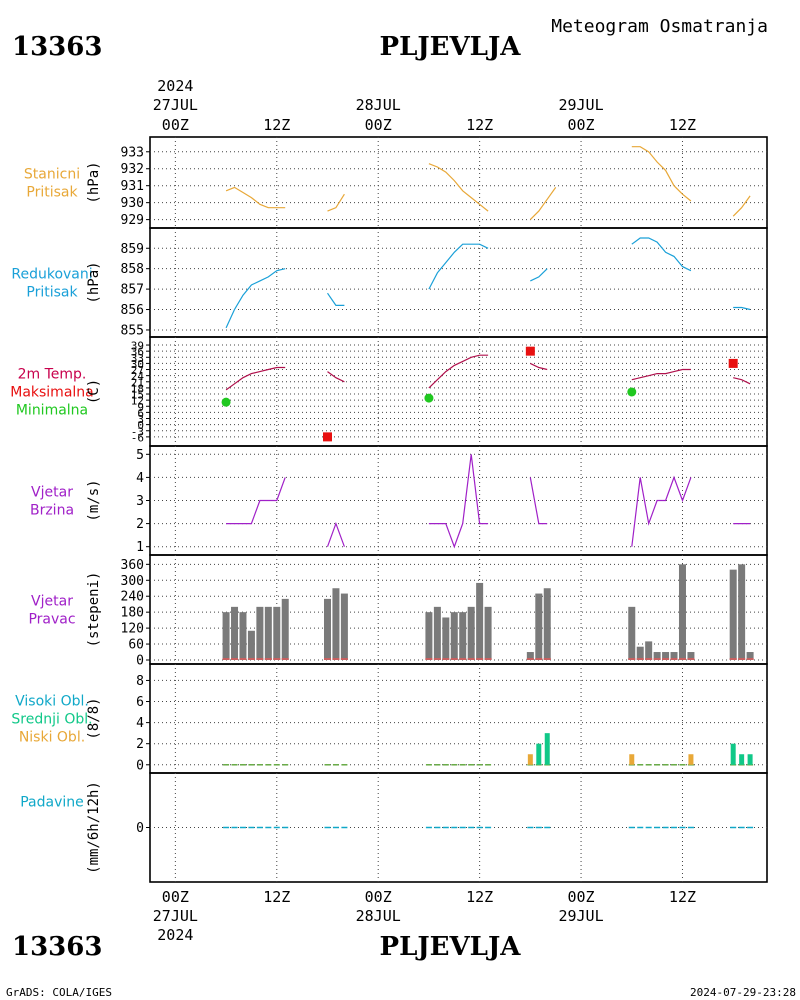 The width and height of the screenshot is (800, 1000). Describe the element at coordinates (424, 105) in the screenshot. I see `top-time-axis: 00Z 12Z 00Z 12Z 00Z 12Z 27JUL 28JUL 29JUL 2024` at that location.